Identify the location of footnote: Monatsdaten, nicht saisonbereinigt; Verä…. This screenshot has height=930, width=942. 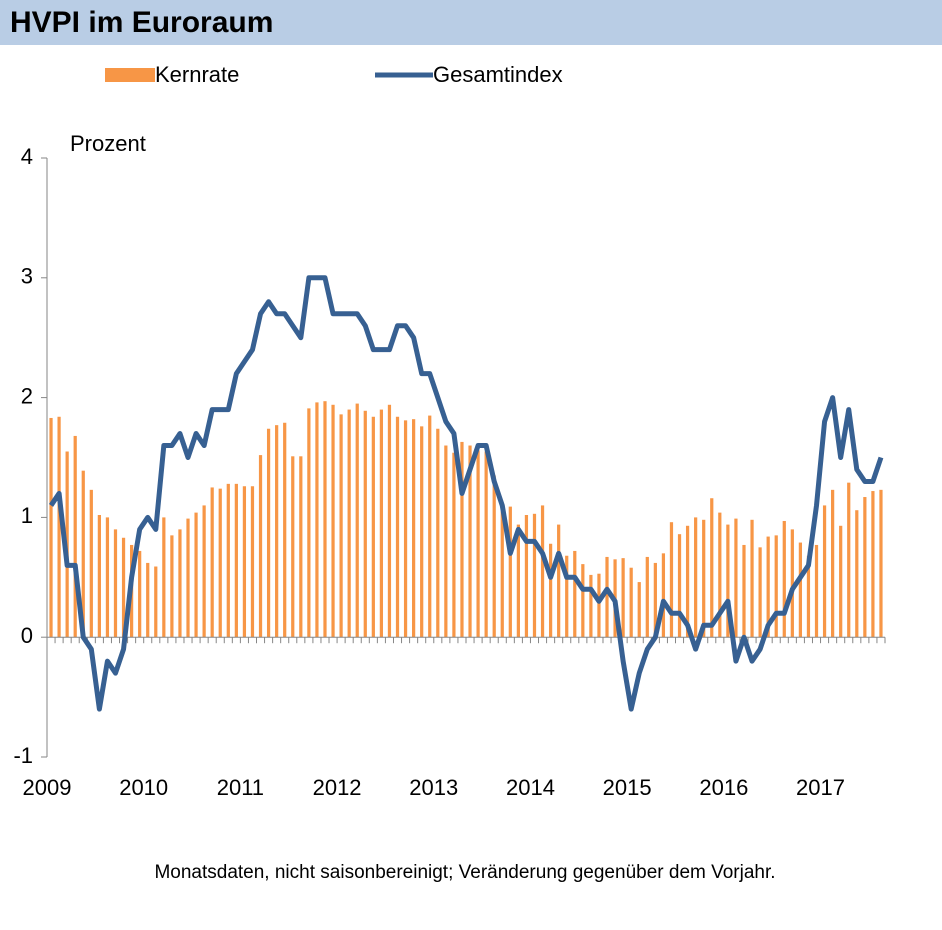
(464, 872).